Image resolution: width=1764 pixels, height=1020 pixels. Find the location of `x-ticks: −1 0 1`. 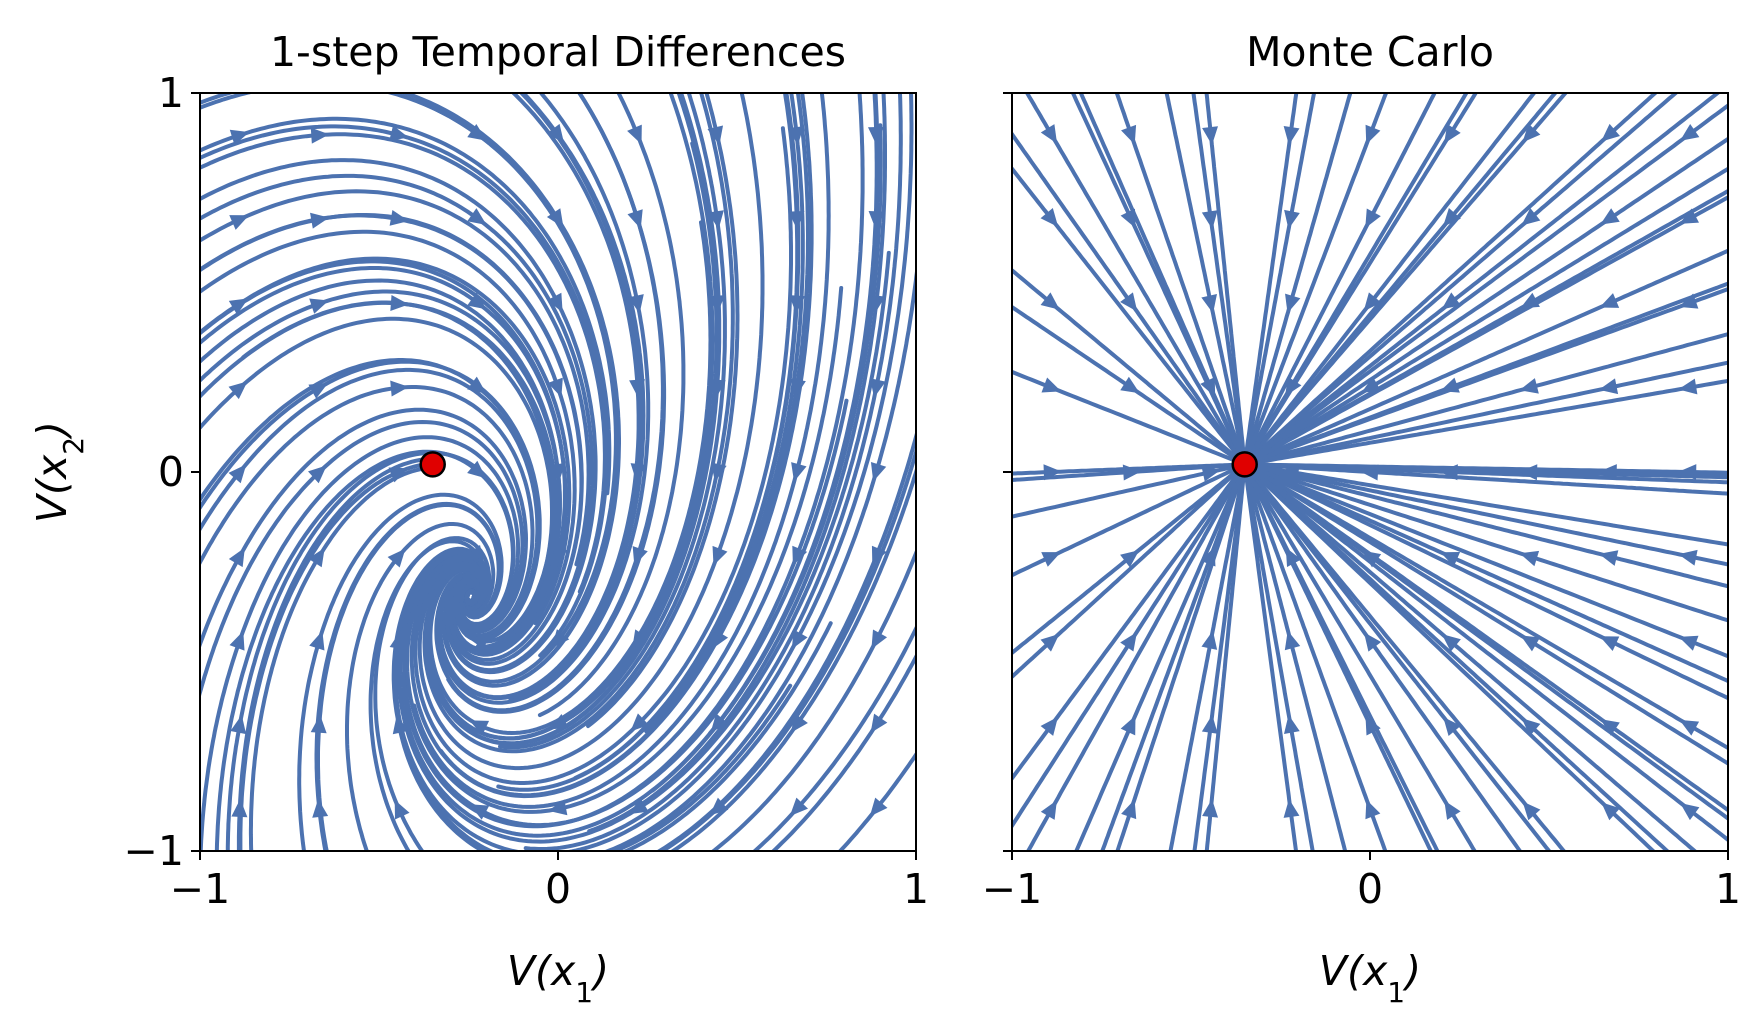

x-ticks: −1 0 1 is located at coordinates (549, 882).